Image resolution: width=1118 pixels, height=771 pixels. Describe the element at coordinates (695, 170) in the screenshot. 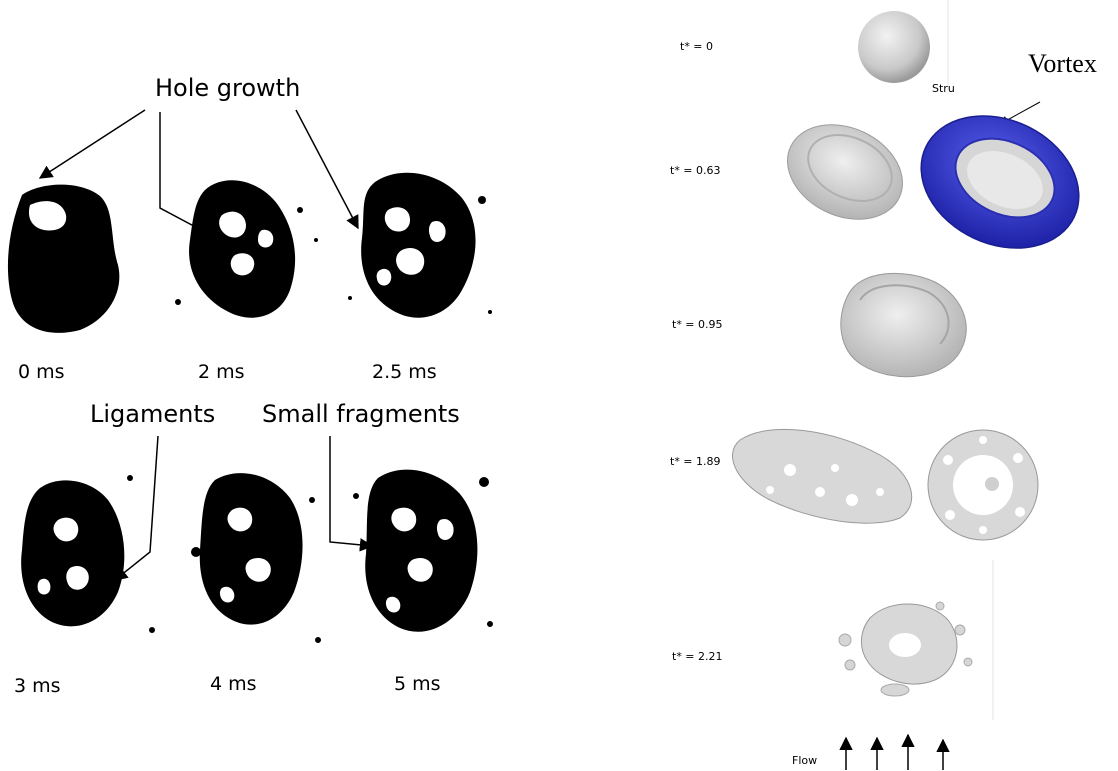

I see `tstar-label-1: t* = 0.63` at that location.